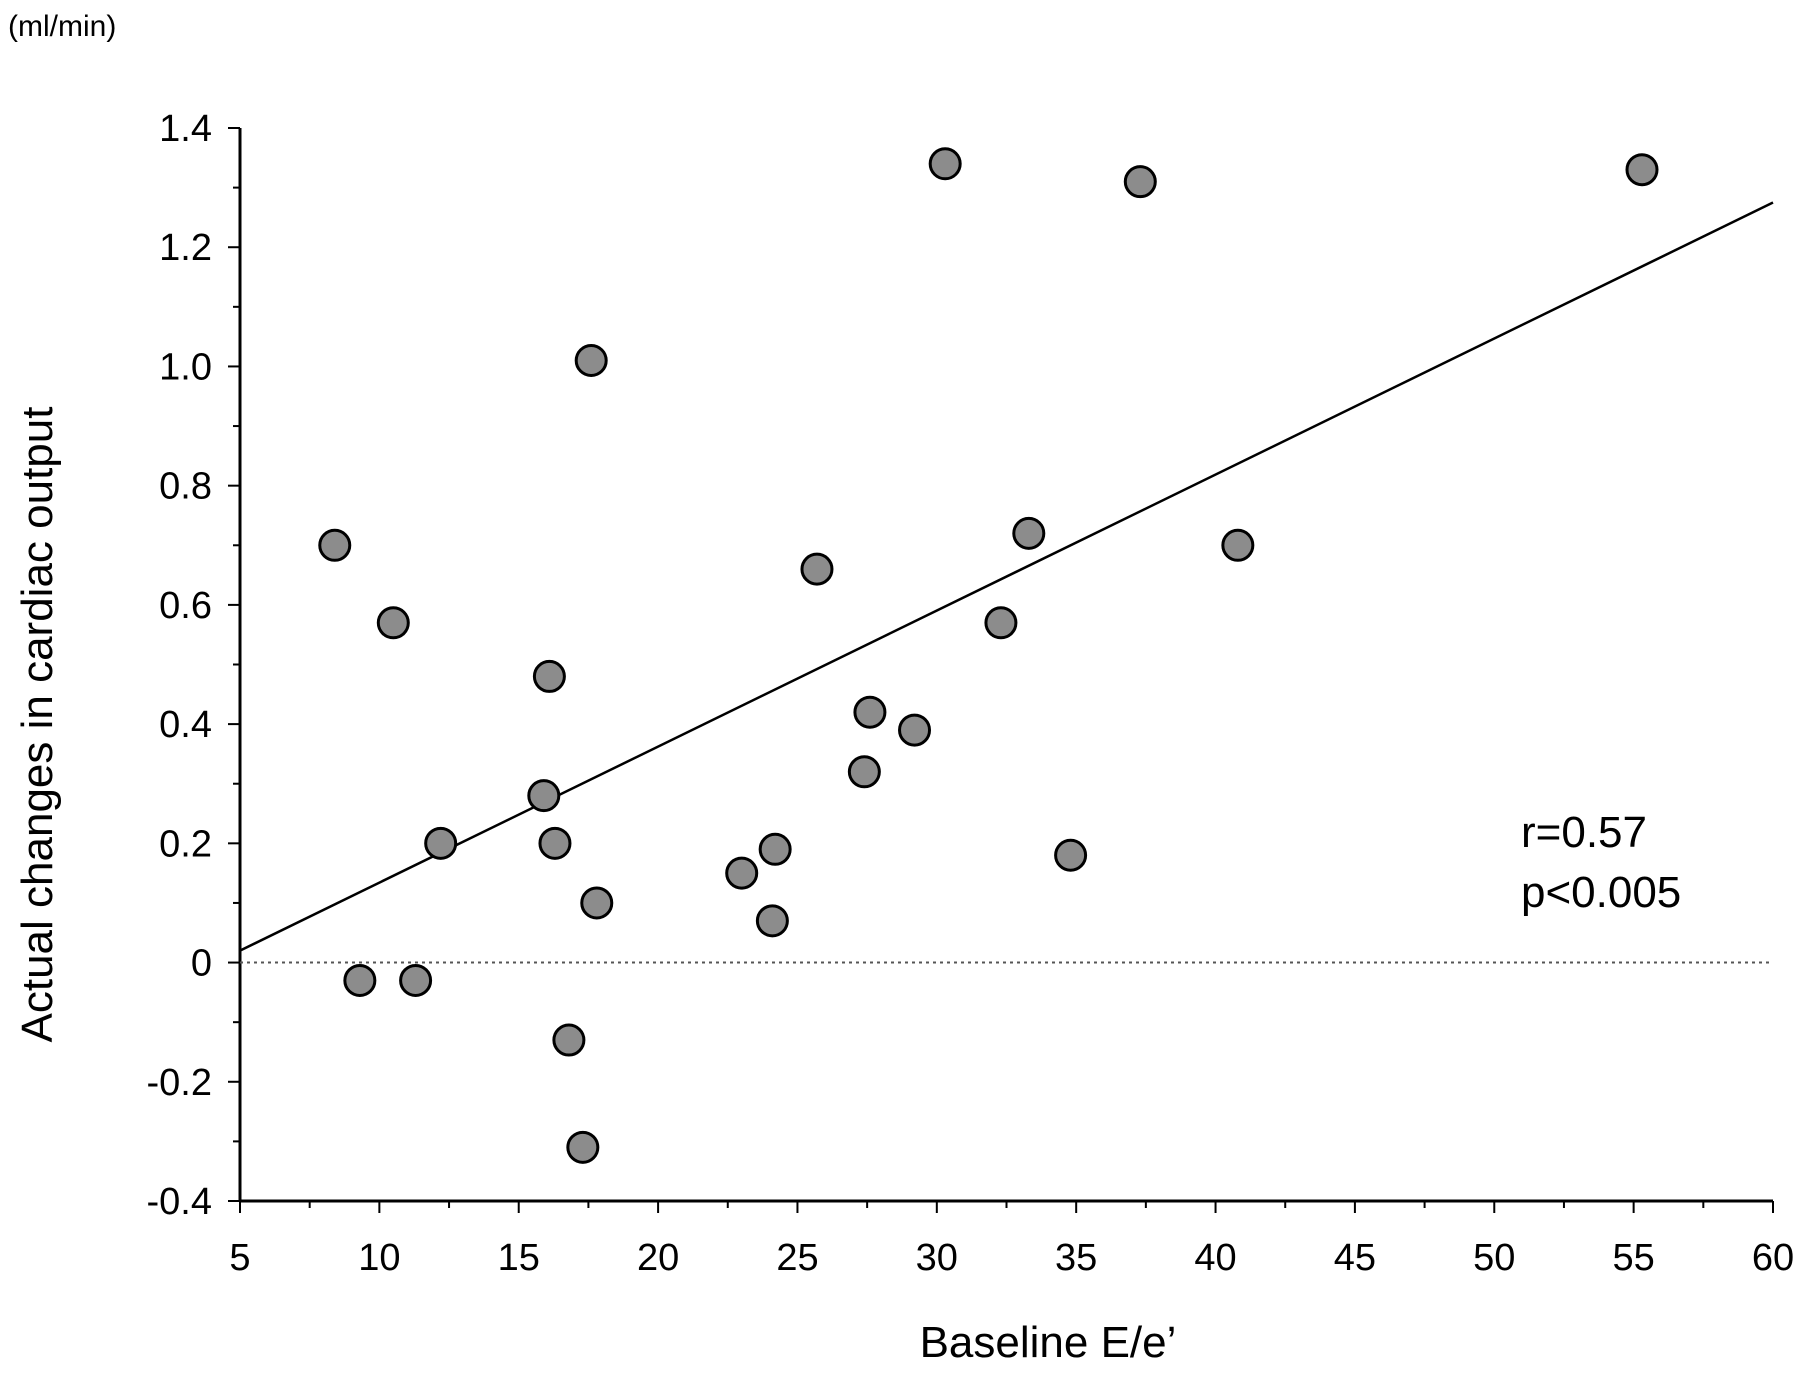 The width and height of the screenshot is (1800, 1393). Describe the element at coordinates (1215, 1258) in the screenshot. I see `x-tick-label: 40` at that location.